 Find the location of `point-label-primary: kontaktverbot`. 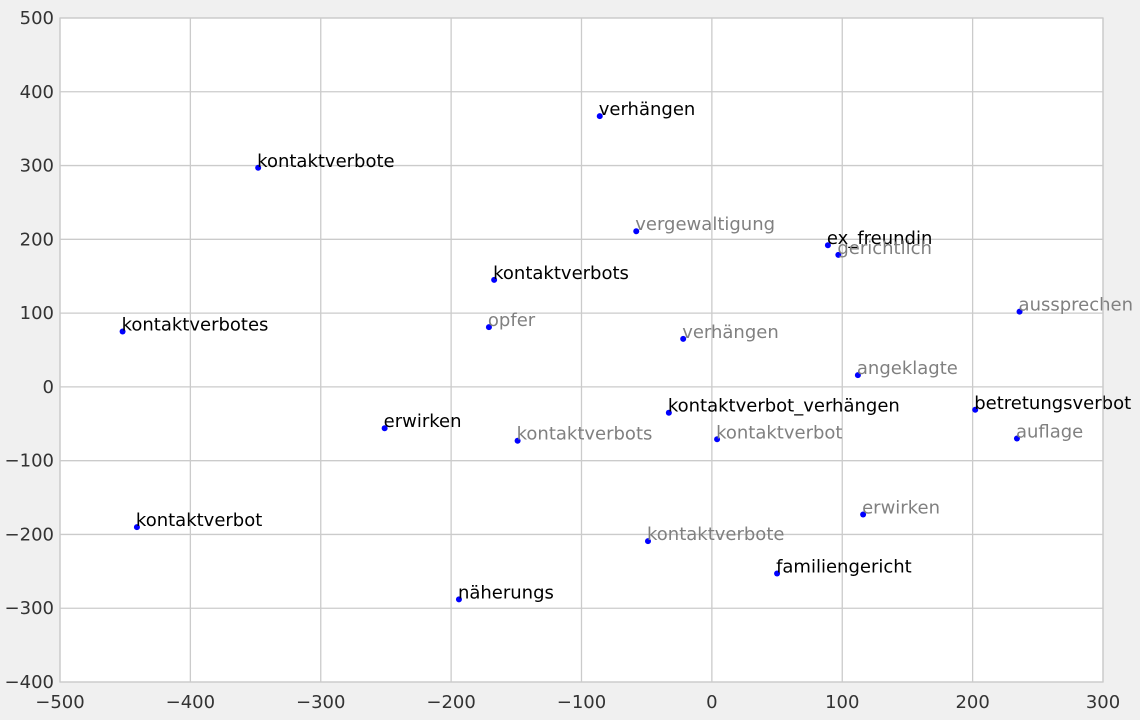

point-label-primary: kontaktverbot is located at coordinates (199, 520).